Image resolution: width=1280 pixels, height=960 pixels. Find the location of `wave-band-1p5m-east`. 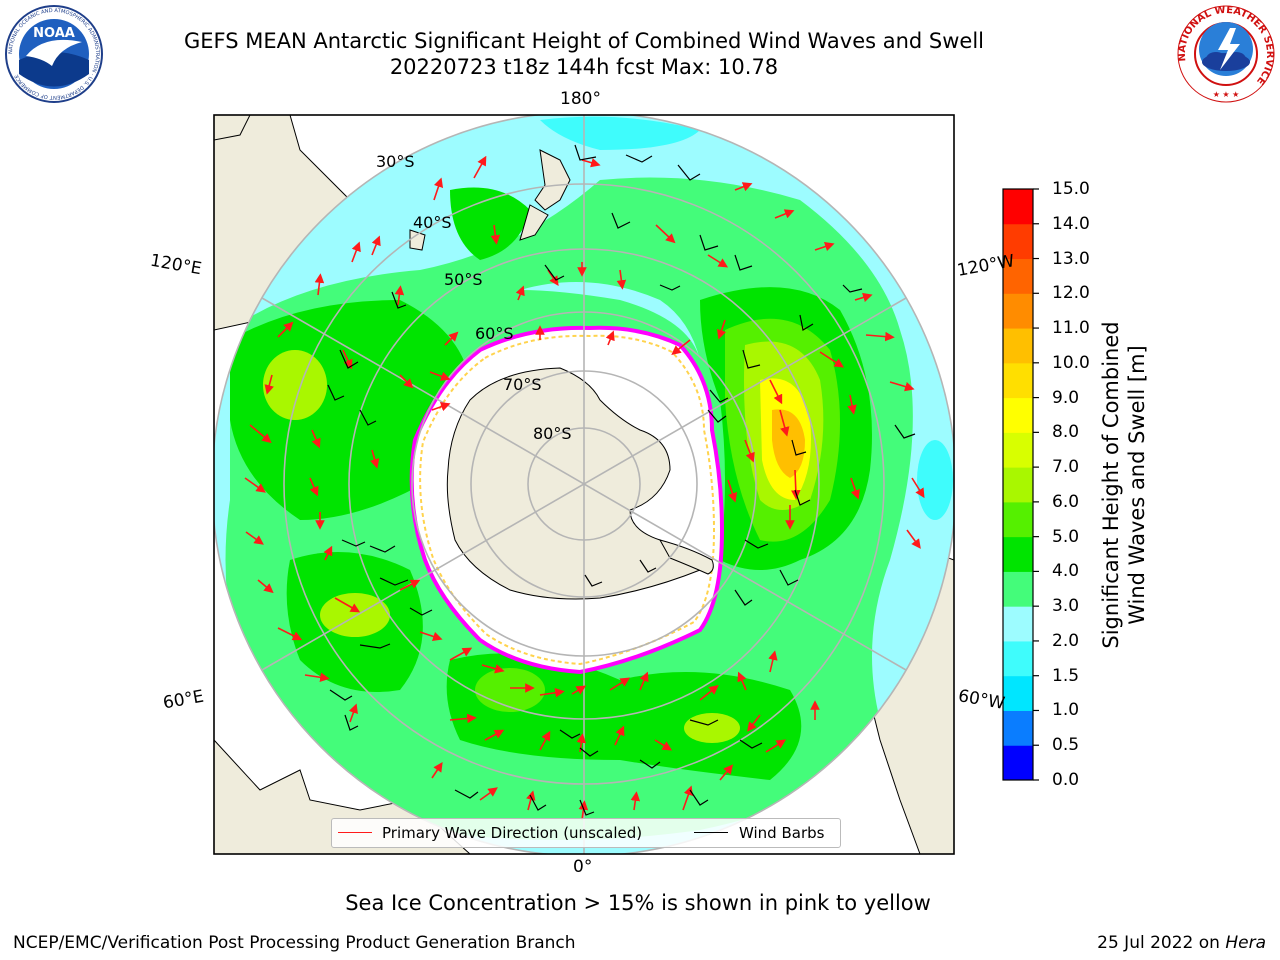

wave-band-1p5m-east is located at coordinates (935, 480).